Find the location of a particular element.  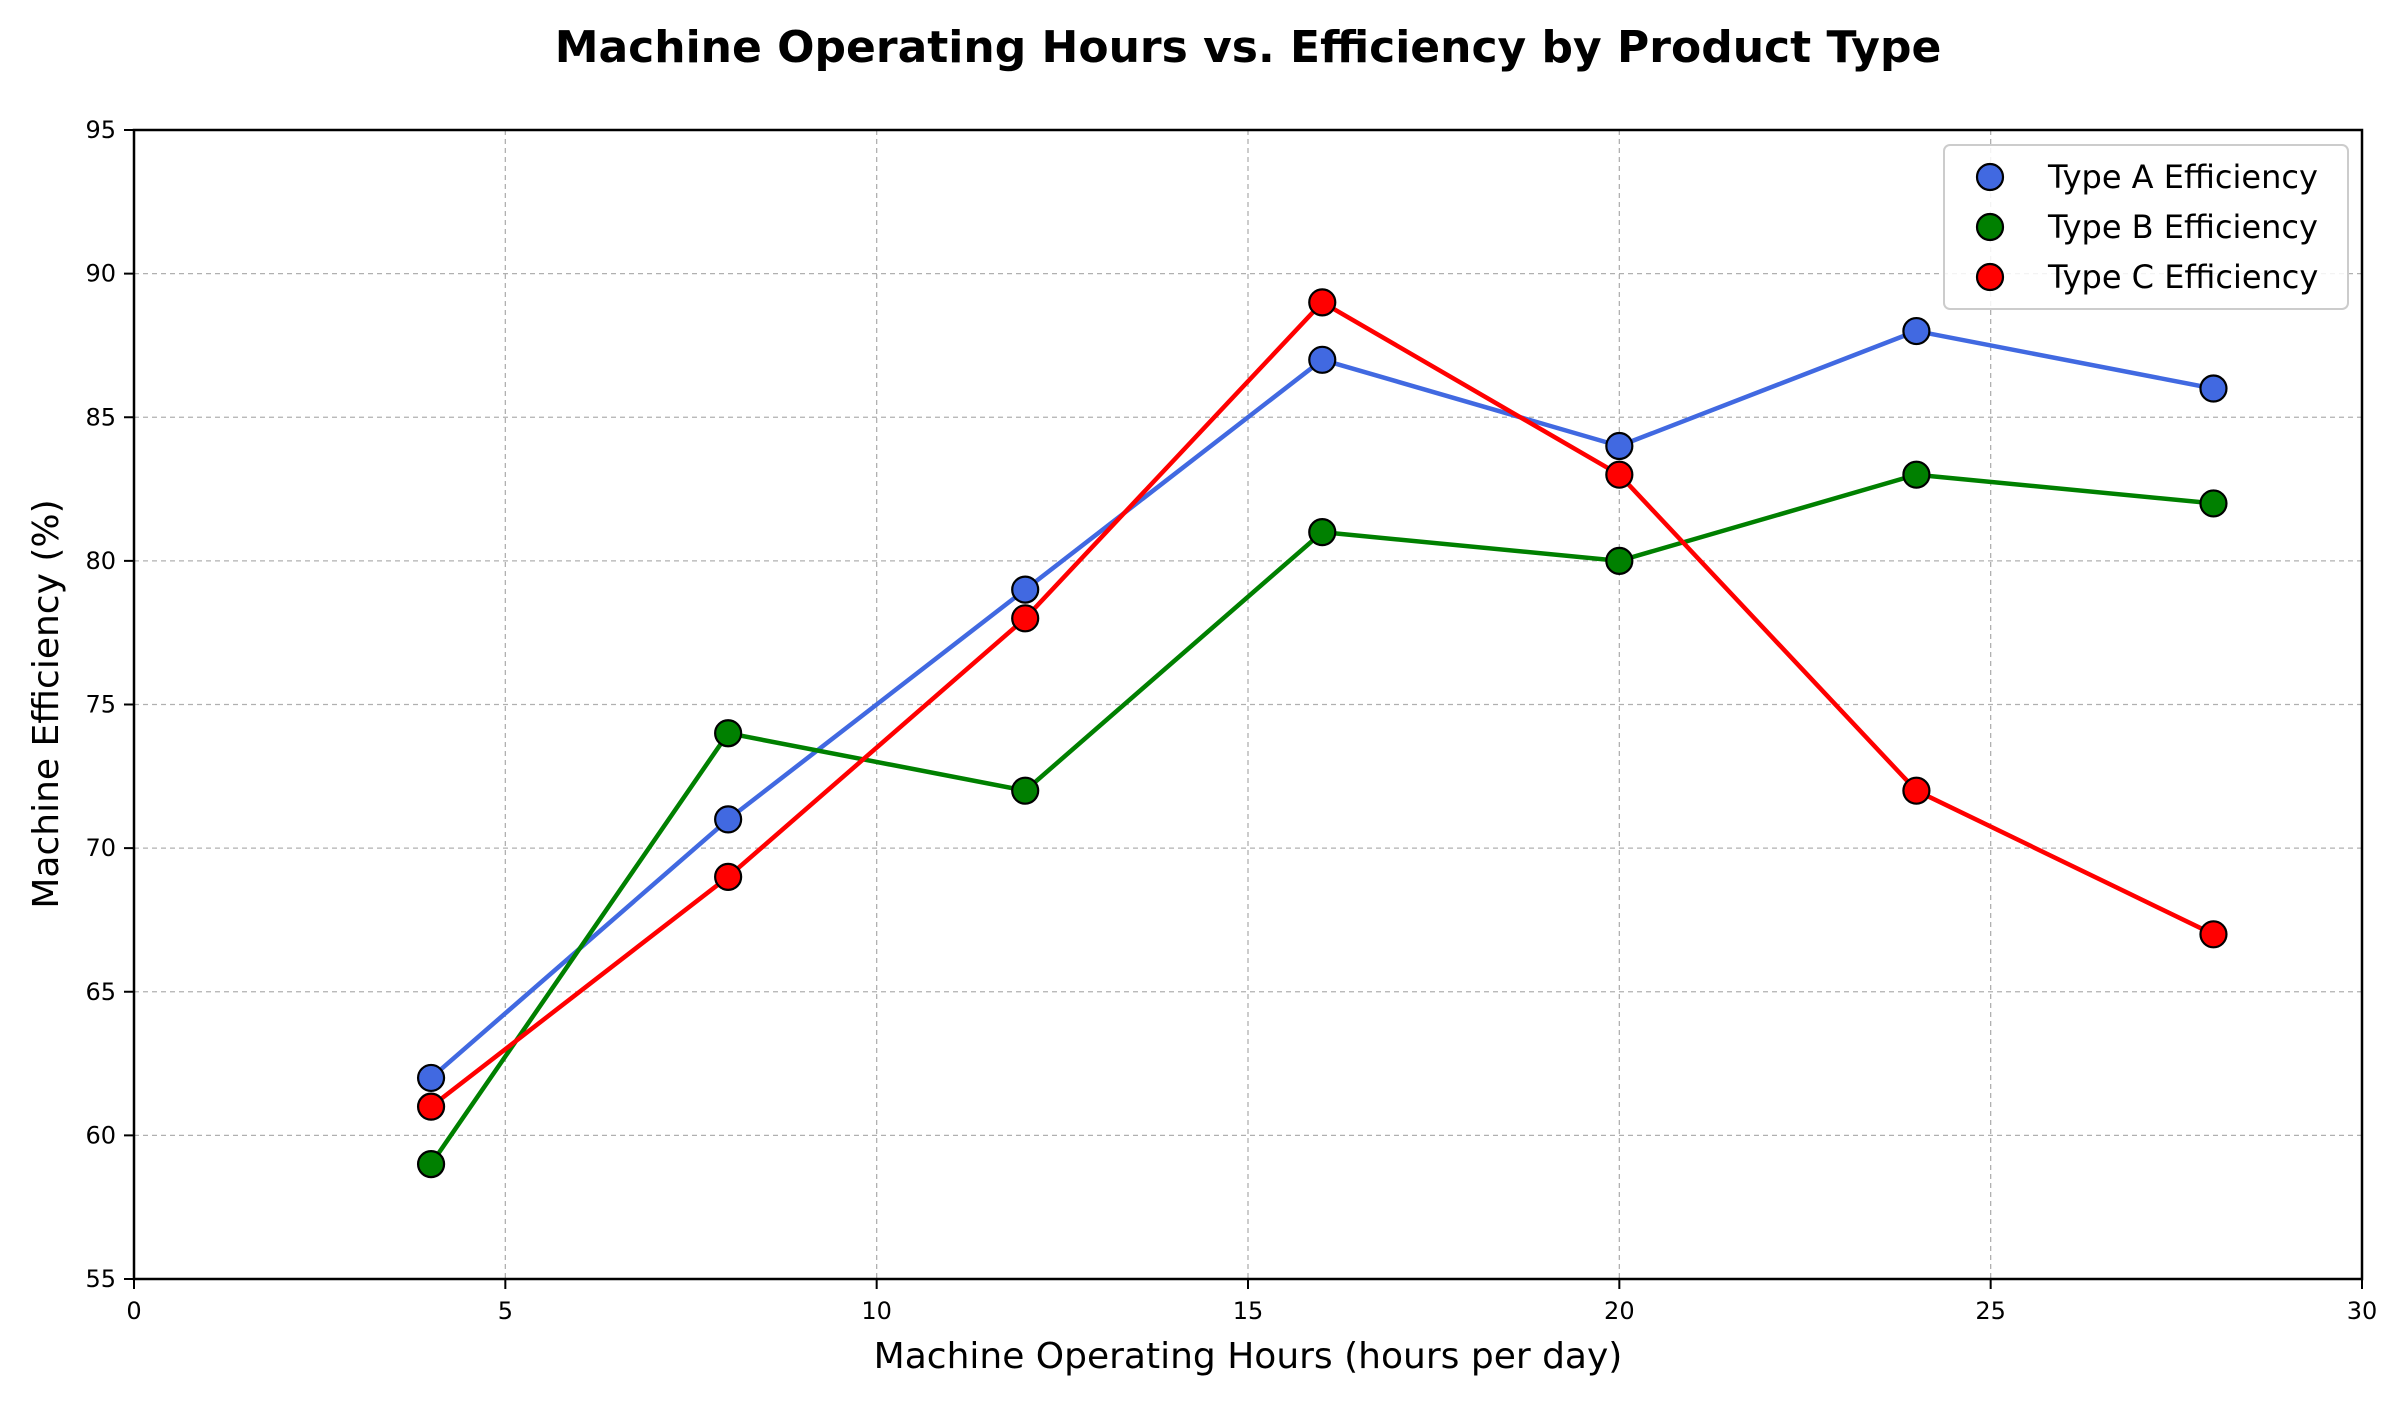

y-tick-label: 55 is located at coordinates (100, 1279).